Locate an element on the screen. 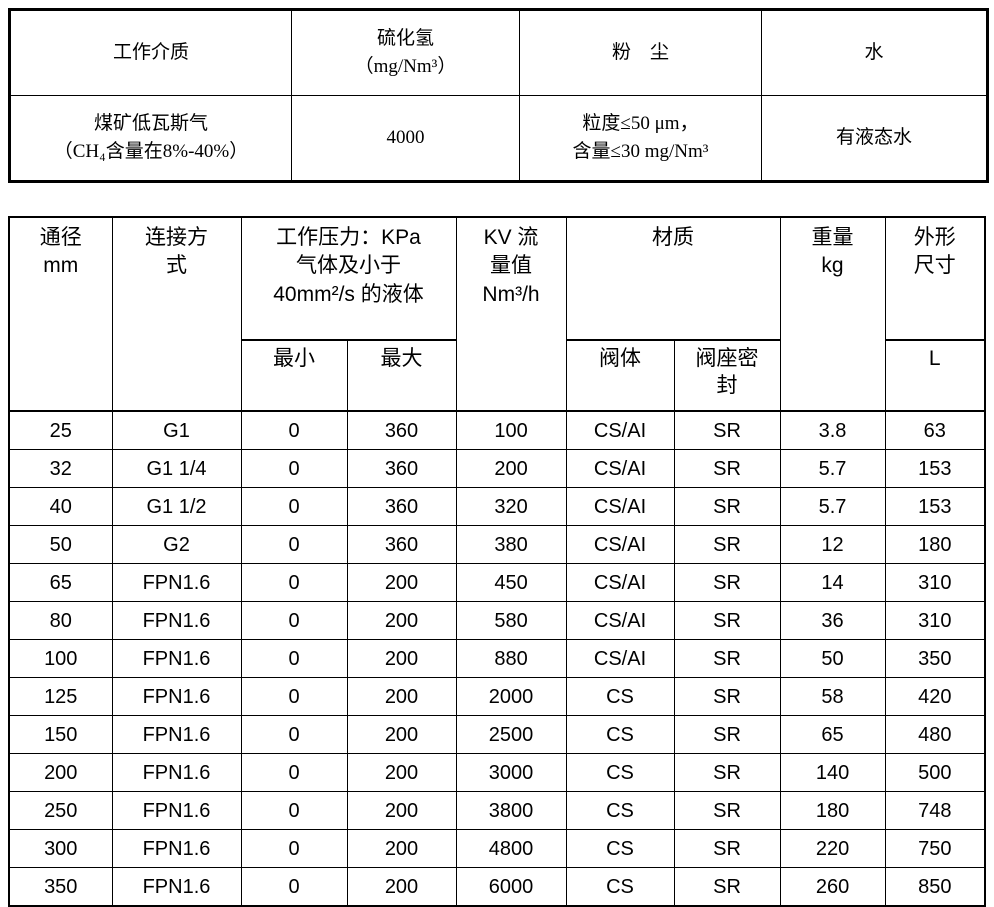 Image resolution: width=994 pixels, height=907 pixels. cell-connection: G1 is located at coordinates (176, 430).